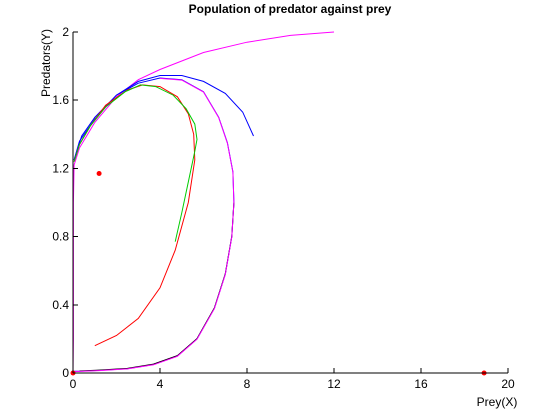  Describe the element at coordinates (60, 237) in the screenshot. I see `y-tick-label: 0.8` at that location.